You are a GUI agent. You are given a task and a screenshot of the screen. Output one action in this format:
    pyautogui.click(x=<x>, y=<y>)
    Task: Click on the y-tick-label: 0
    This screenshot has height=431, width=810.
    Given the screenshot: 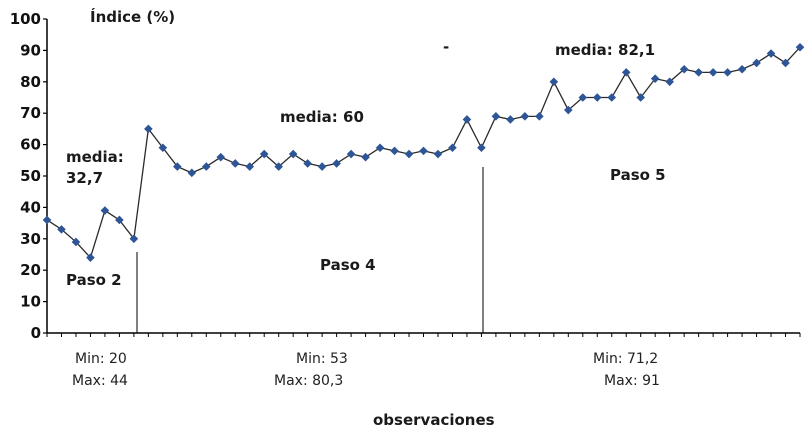 What is the action you would take?
    pyautogui.click(x=36, y=333)
    